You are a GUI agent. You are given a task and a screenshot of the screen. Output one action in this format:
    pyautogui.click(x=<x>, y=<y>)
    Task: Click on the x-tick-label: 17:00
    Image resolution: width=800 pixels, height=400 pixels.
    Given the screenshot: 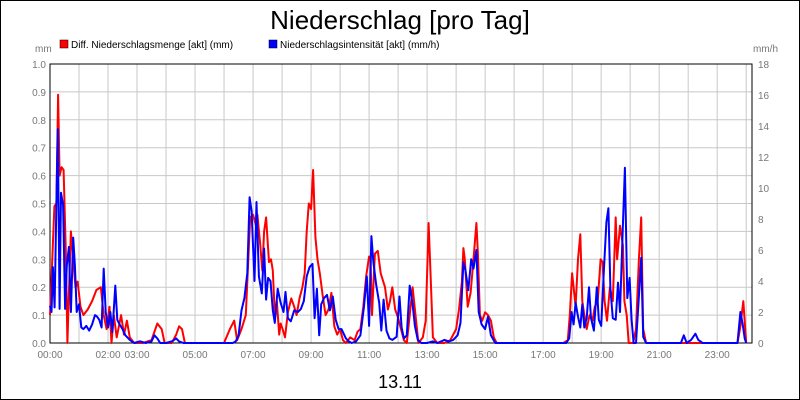 What is the action you would take?
    pyautogui.click(x=543, y=355)
    